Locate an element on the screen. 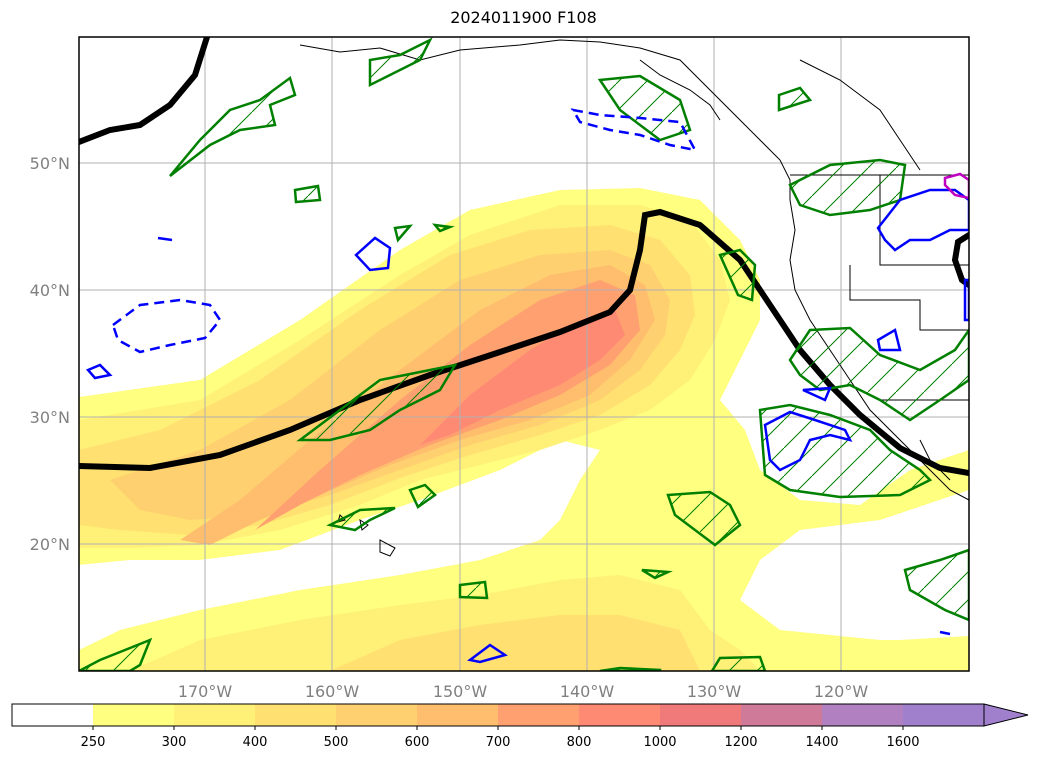 The image size is (1047, 765). lon-label: 170°W is located at coordinates (205, 691).